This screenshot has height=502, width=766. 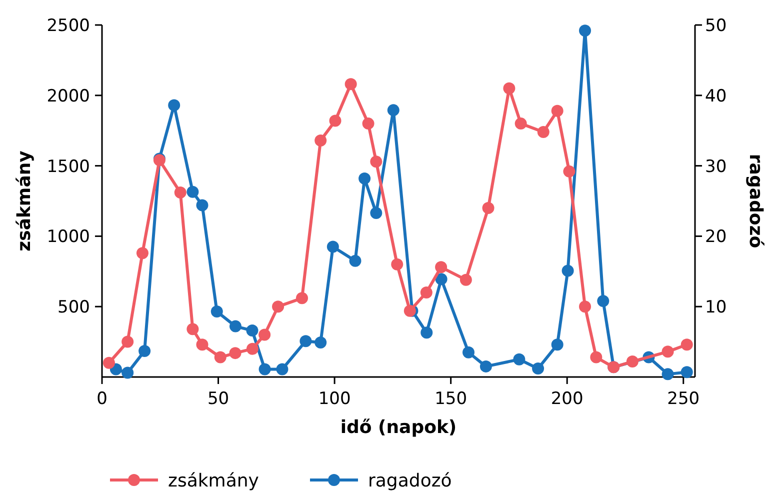 What do you see at coordinates (683, 399) in the screenshot?
I see `x-tick-label: 250` at bounding box center [683, 399].